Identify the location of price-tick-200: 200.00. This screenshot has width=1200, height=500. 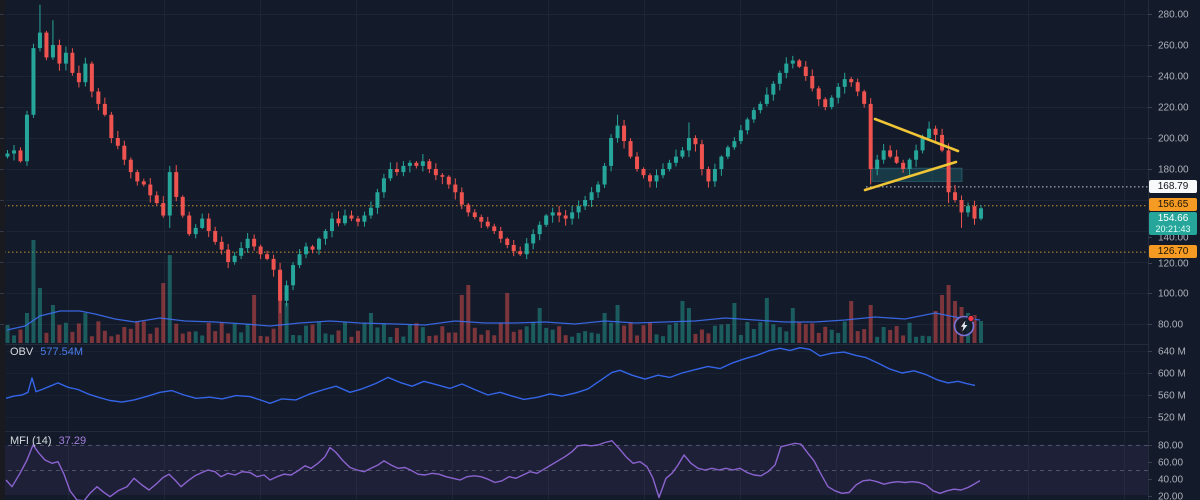
(1173, 139).